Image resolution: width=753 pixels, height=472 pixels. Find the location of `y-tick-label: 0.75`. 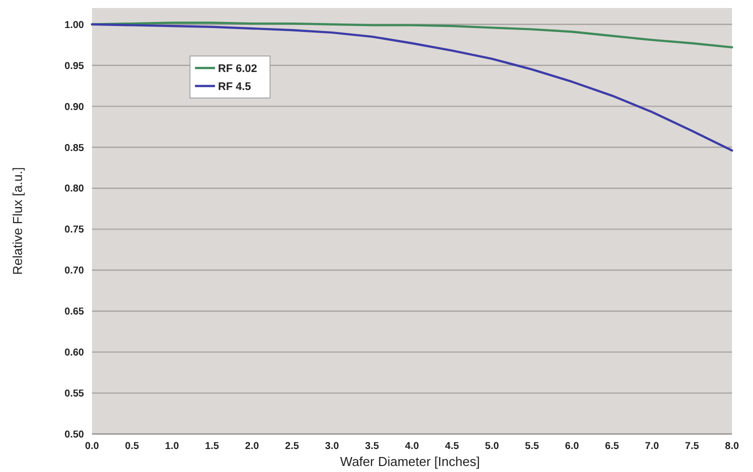

y-tick-label: 0.75 is located at coordinates (74, 230).